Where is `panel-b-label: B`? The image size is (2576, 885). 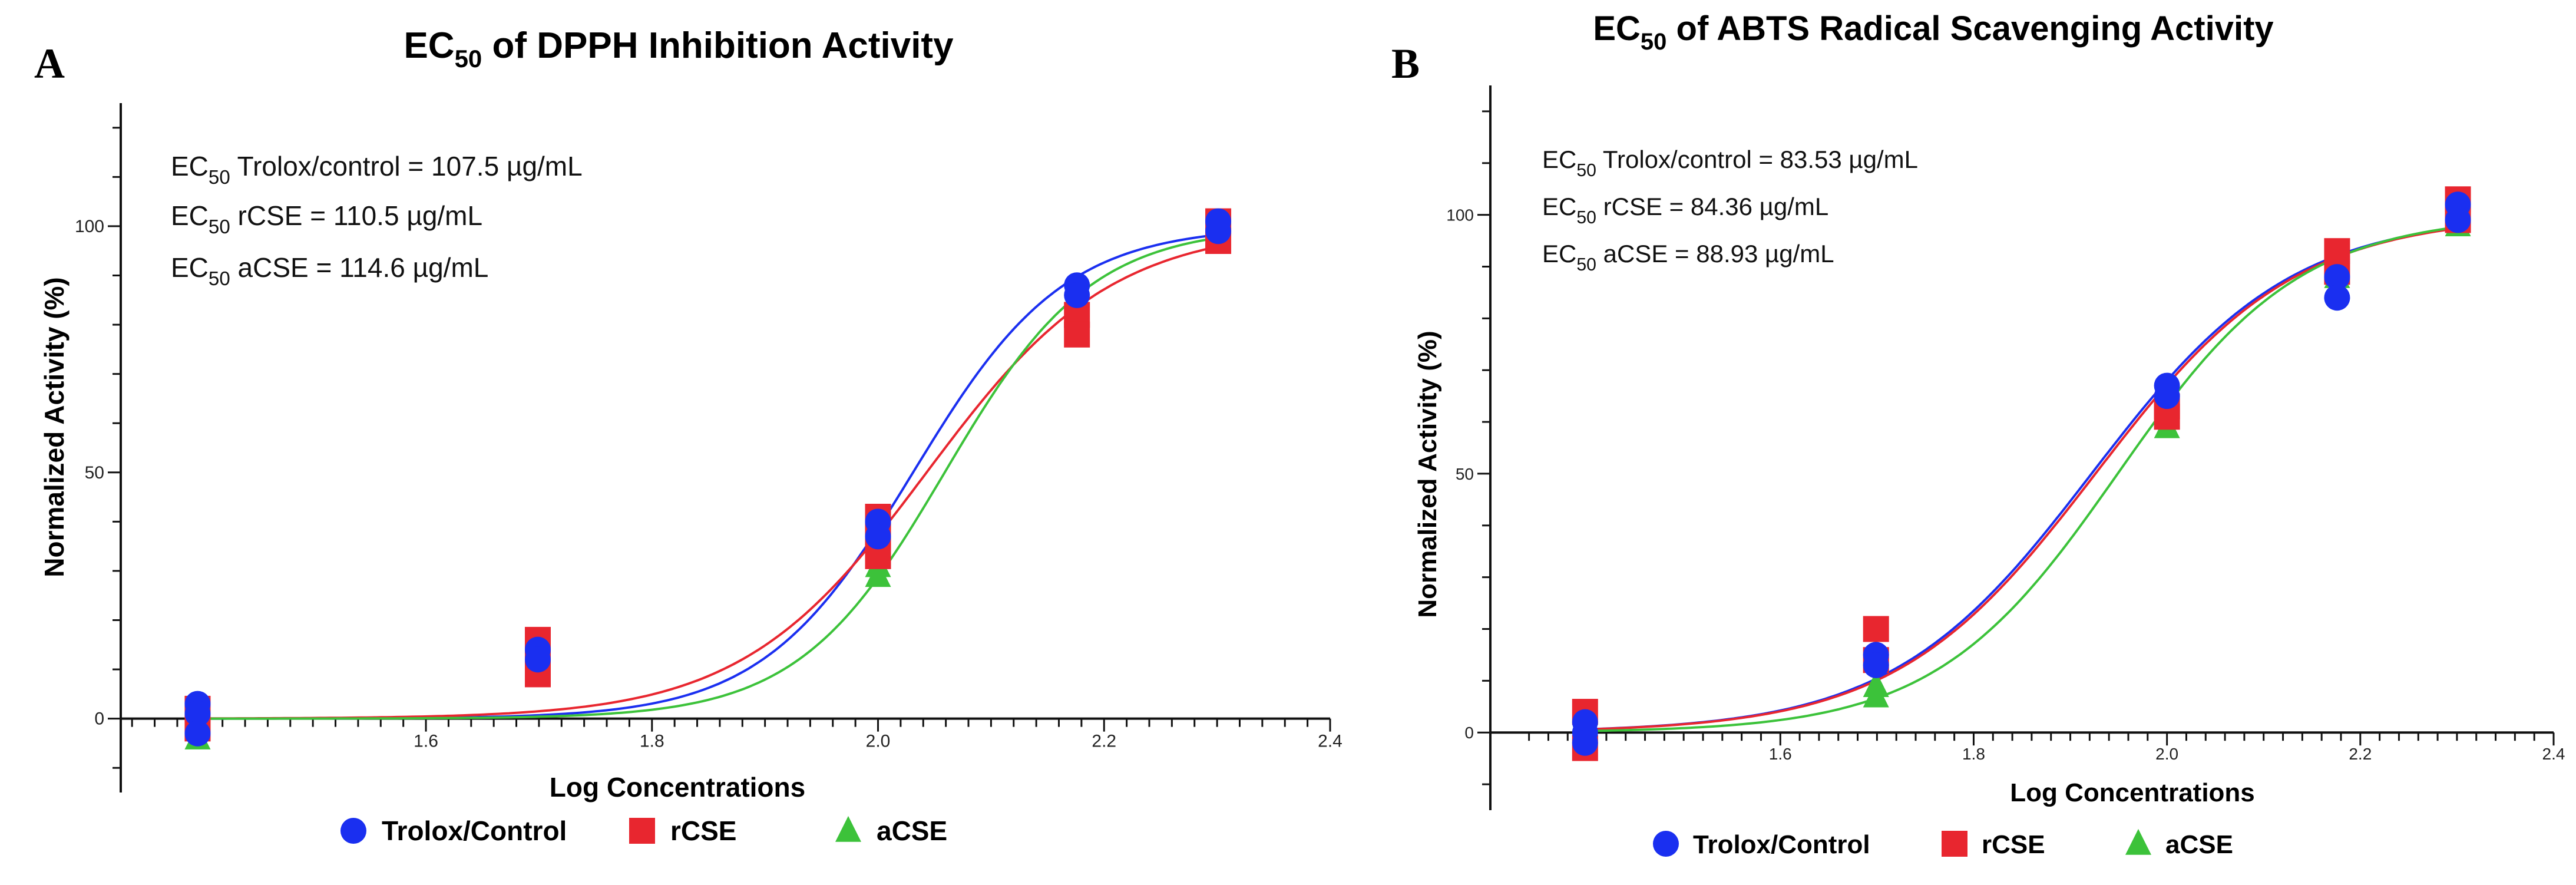 panel-b-label: B is located at coordinates (1405, 63).